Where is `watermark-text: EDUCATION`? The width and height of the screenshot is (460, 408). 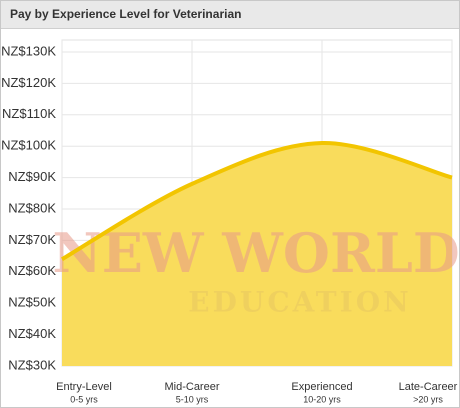 watermark-text: EDUCATION is located at coordinates (299, 302).